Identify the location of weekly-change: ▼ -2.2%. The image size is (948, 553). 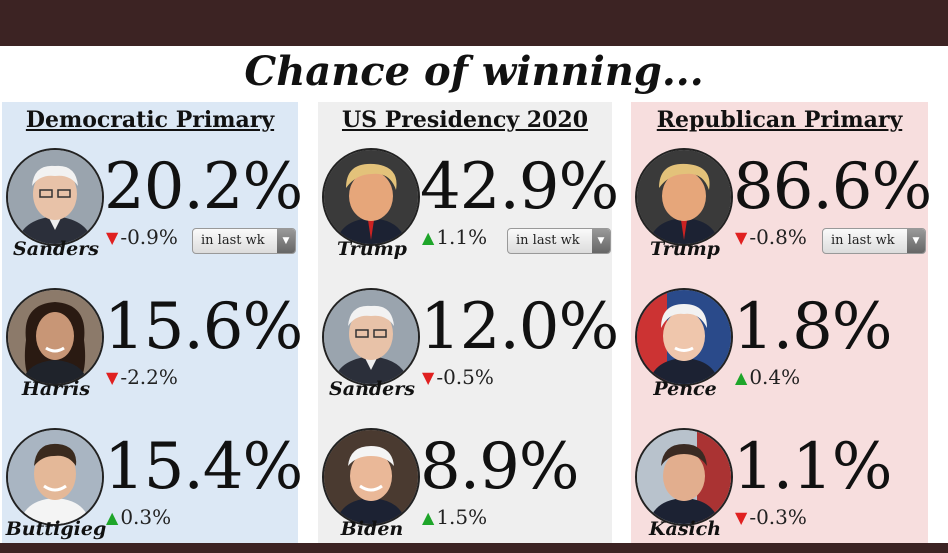
(142, 377).